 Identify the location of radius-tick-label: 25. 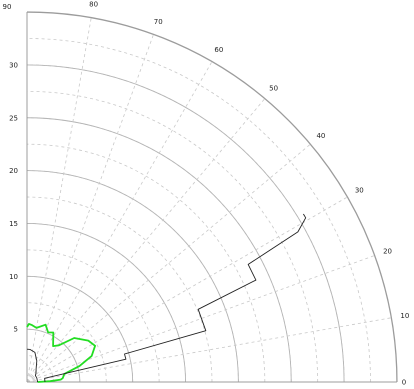
(13, 118).